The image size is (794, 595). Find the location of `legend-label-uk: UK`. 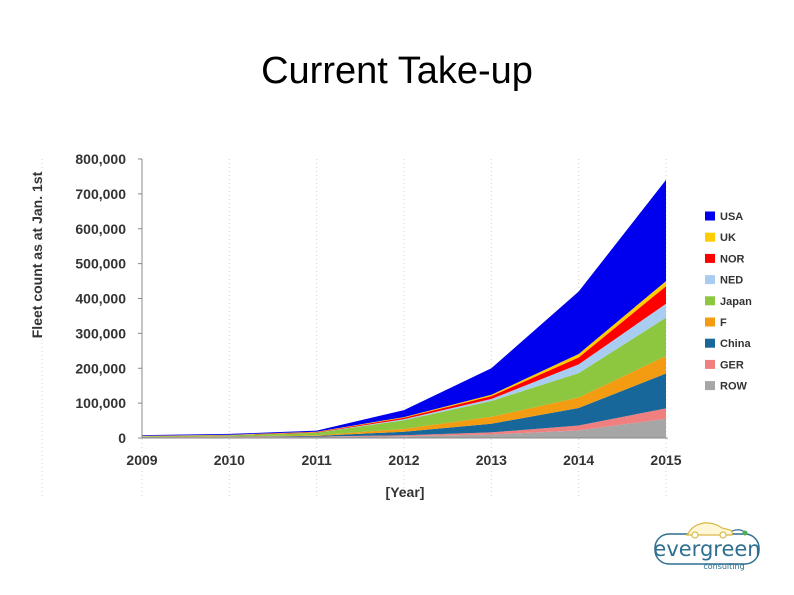

legend-label-uk: UK is located at coordinates (728, 238).